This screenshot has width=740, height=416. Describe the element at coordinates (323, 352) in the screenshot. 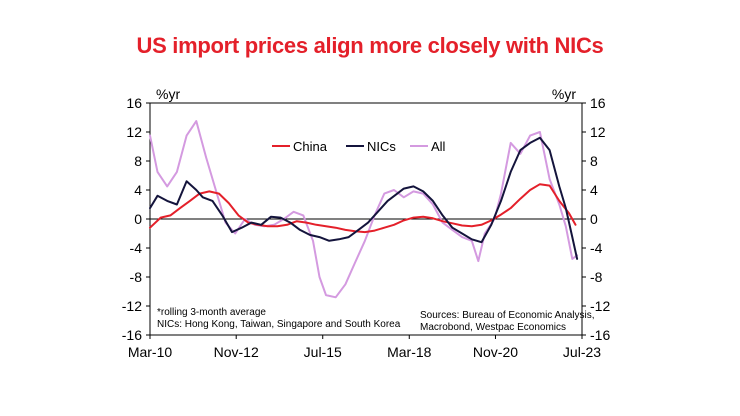

I see `x-tick-label: Jul-15` at that location.